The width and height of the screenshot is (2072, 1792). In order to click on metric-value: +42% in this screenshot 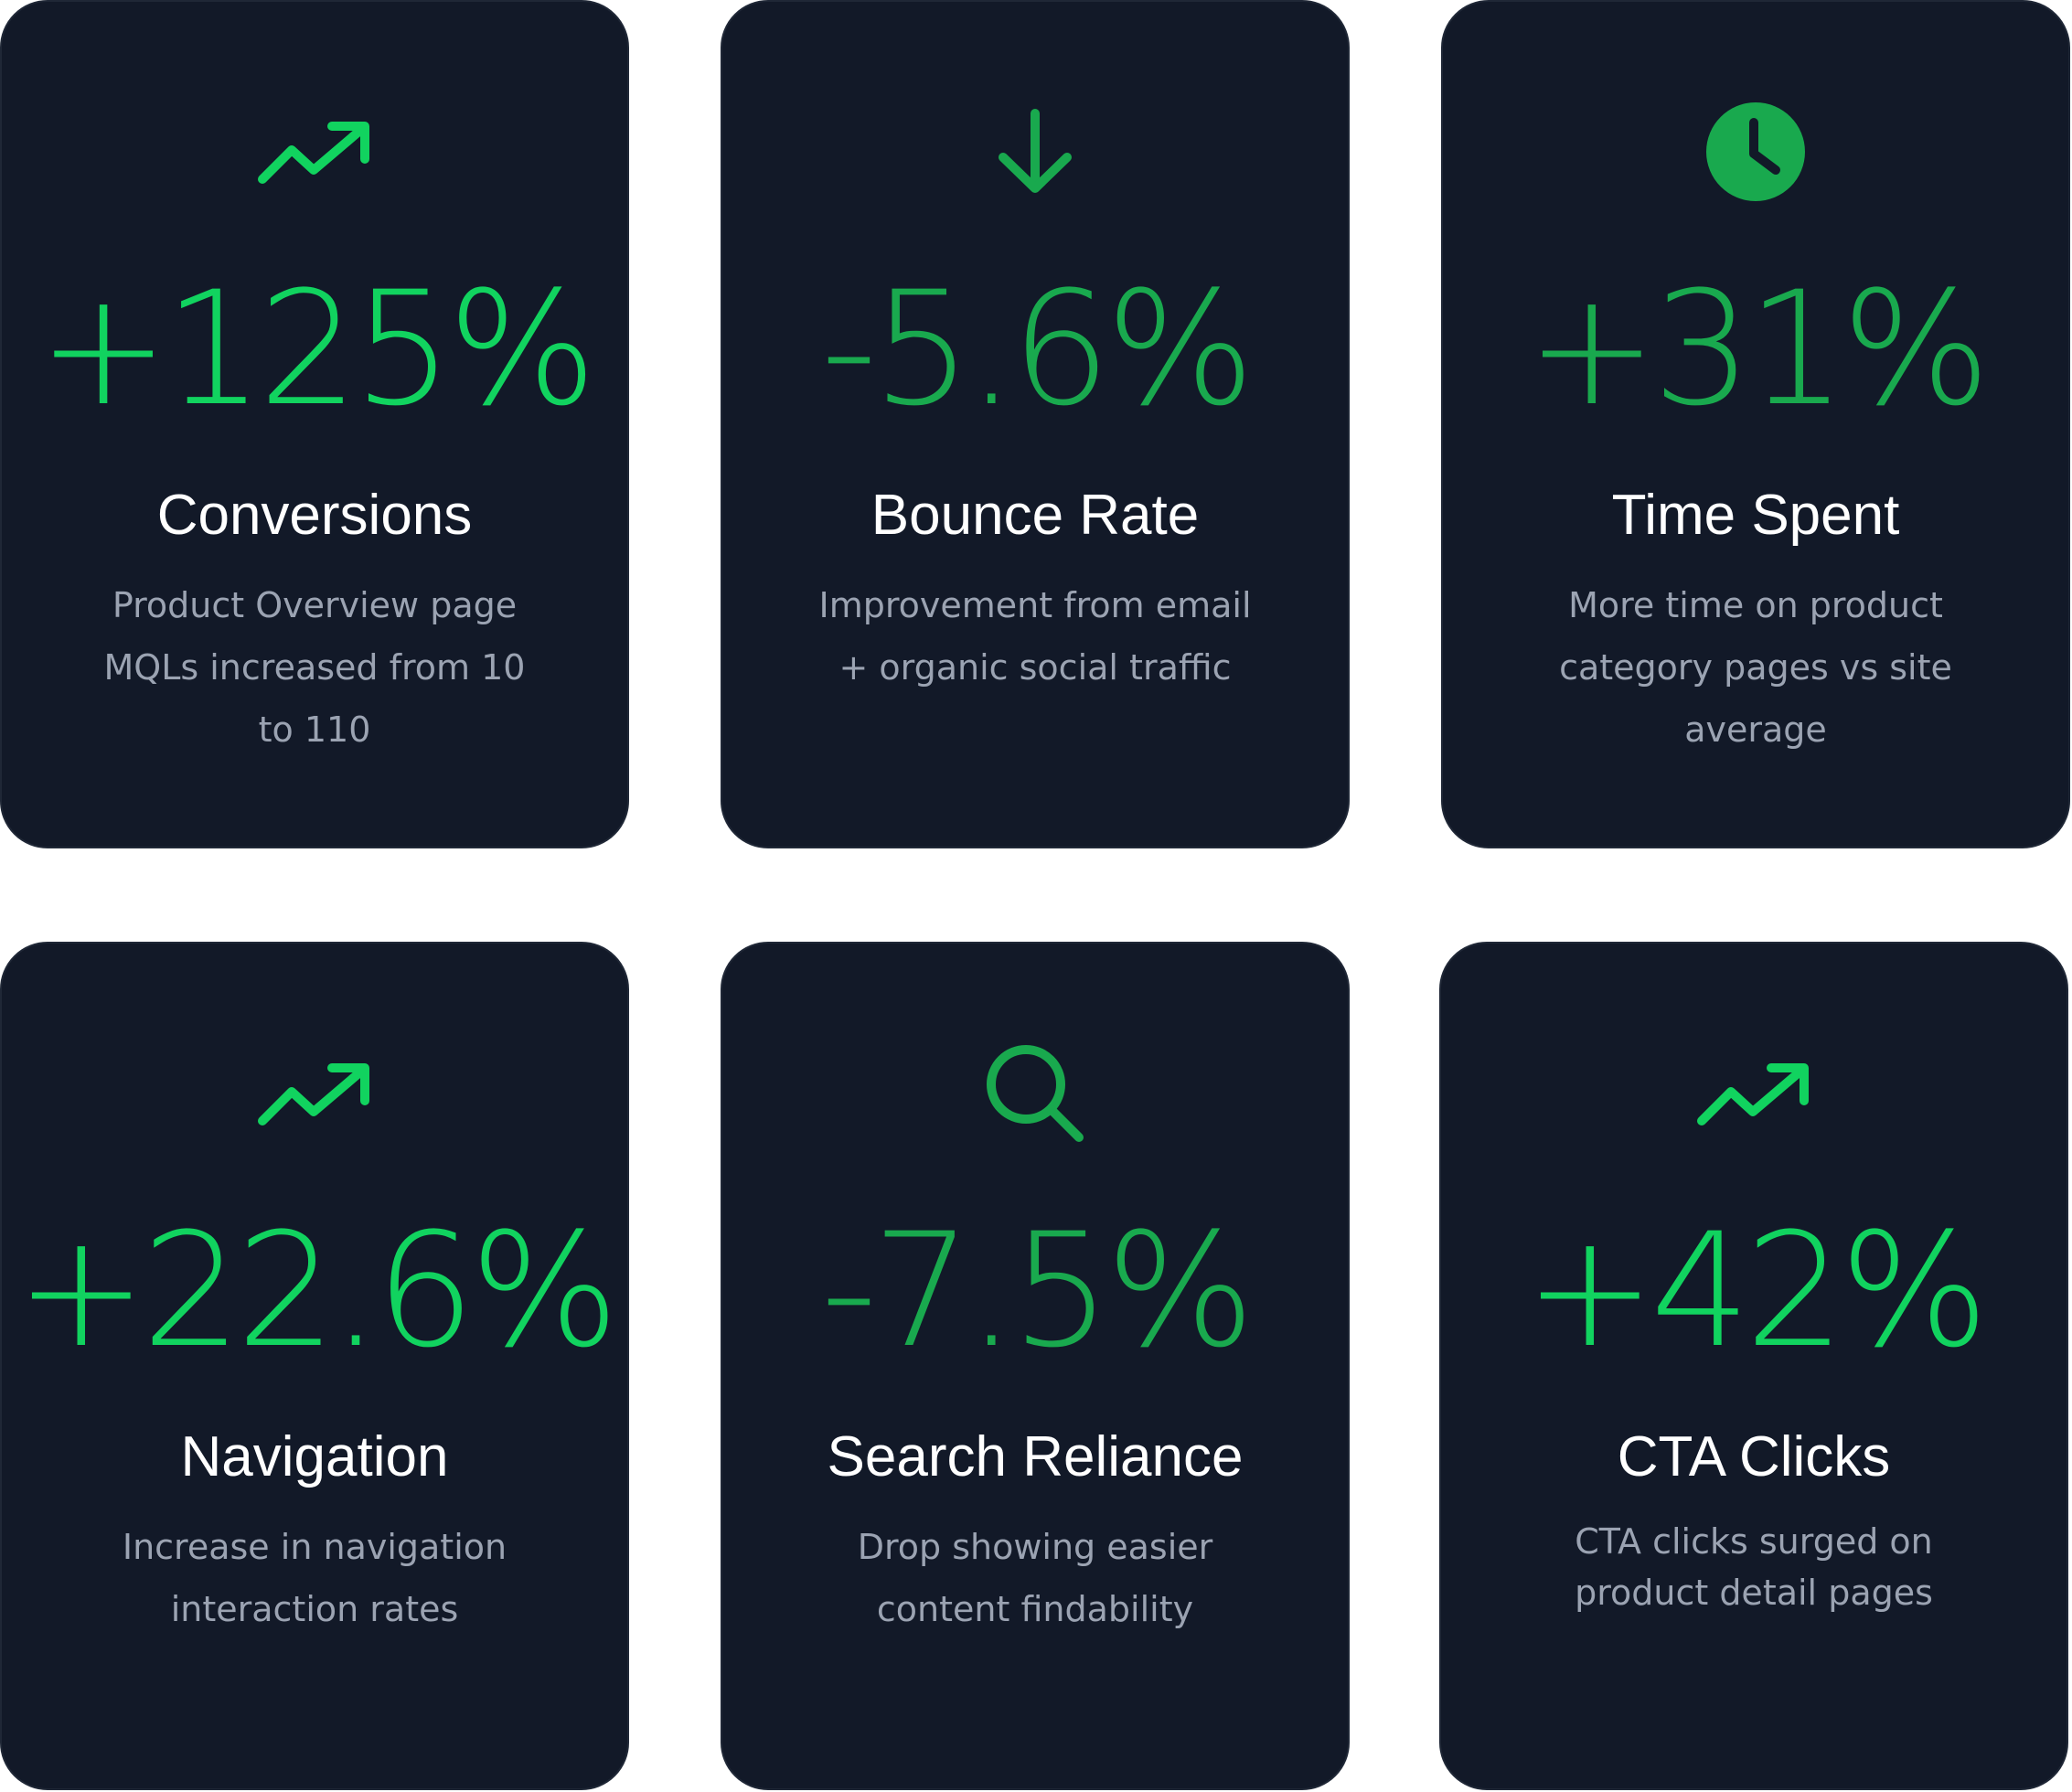, I will do `click(1756, 1290)`.